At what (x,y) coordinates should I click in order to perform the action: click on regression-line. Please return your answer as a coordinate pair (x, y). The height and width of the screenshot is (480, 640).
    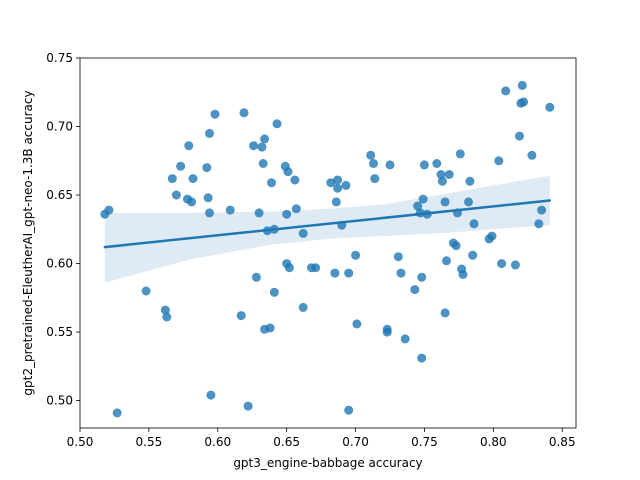
    Looking at the image, I should click on (327, 224).